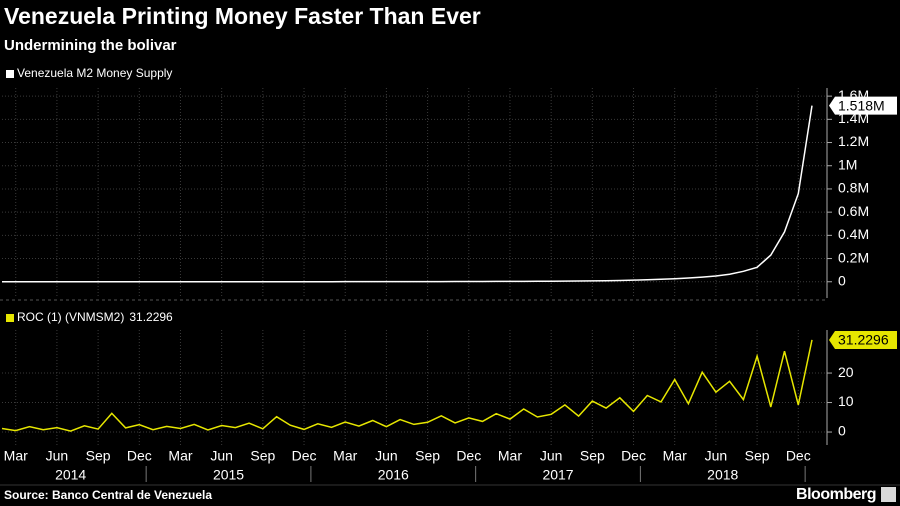 This screenshot has height=506, width=900. I want to click on x-year-label: 2017, so click(557, 475).